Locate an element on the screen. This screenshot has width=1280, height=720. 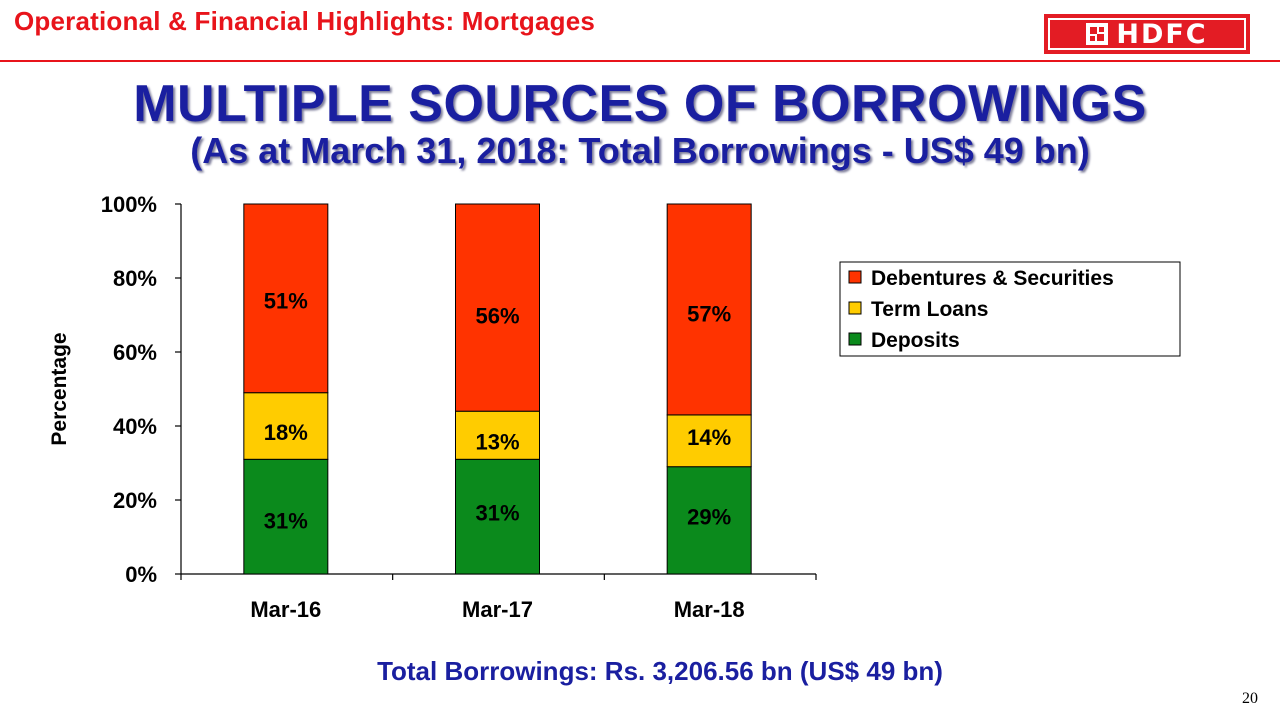
slide-title: MULTIPLE SOURCES OF BORROWINGS is located at coordinates (640, 104).